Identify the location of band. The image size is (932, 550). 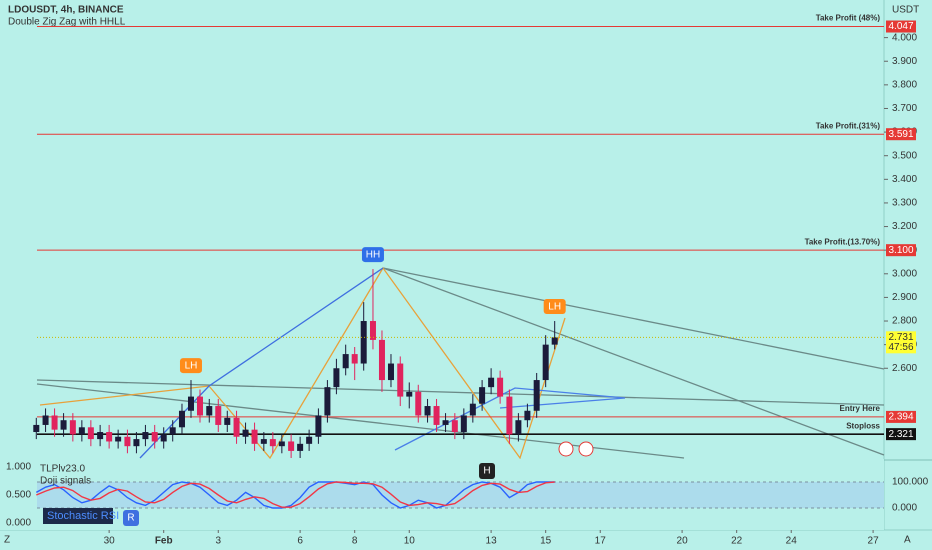
(460, 495).